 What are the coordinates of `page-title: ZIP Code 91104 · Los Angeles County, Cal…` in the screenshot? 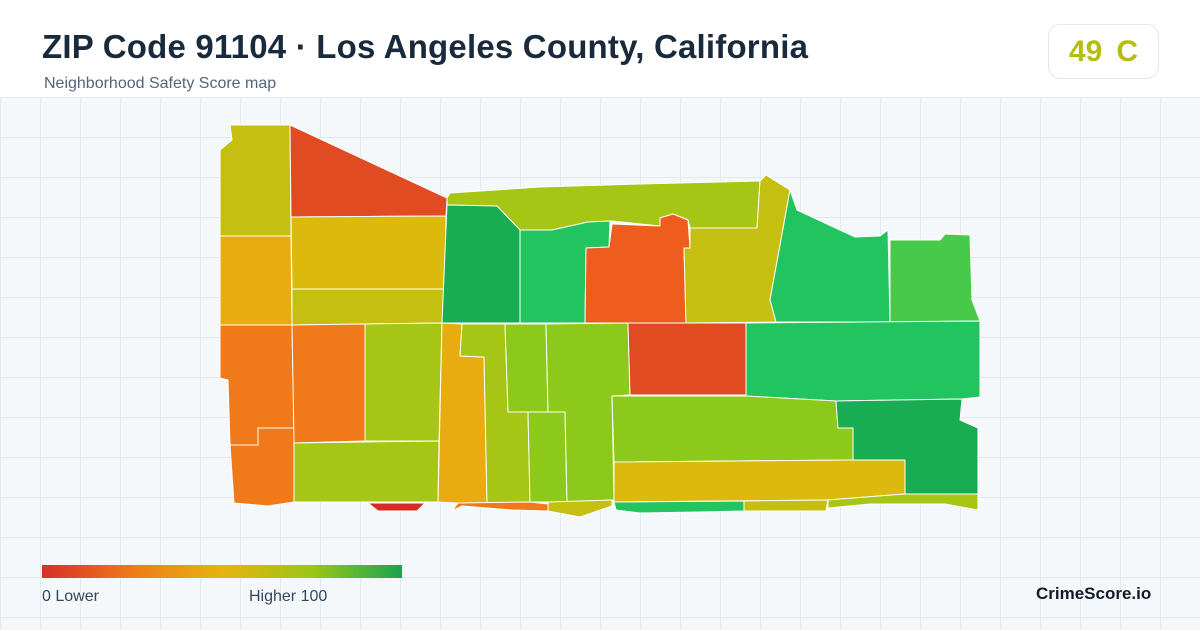 It's located at (425, 46).